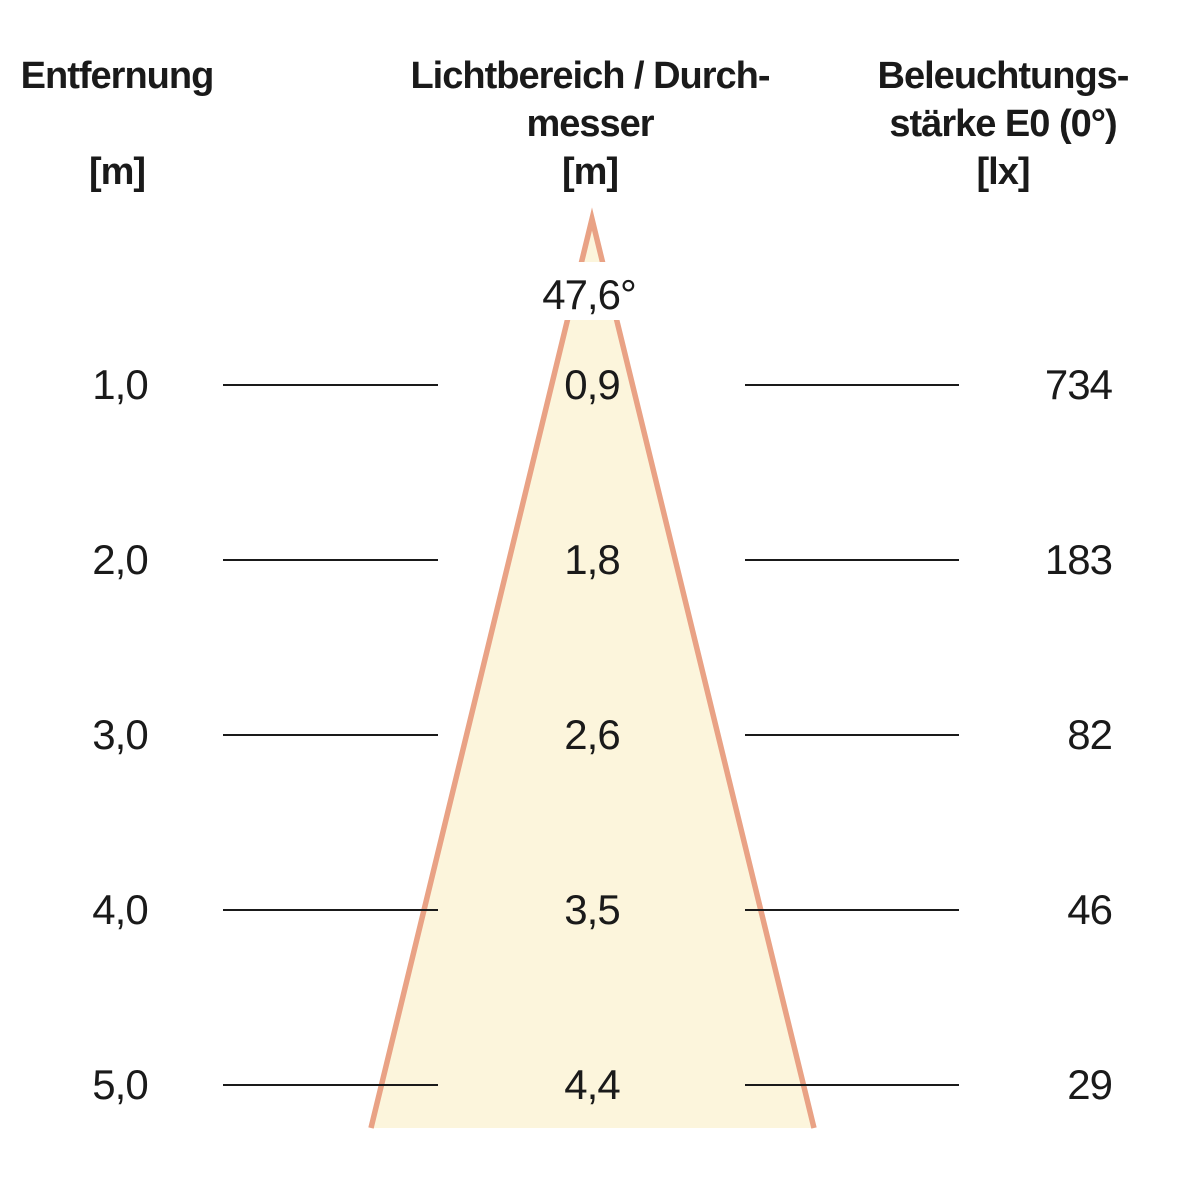 The height and width of the screenshot is (1182, 1182). Describe the element at coordinates (120, 1084) in the screenshot. I see `row-distance-value: 5,0` at that location.